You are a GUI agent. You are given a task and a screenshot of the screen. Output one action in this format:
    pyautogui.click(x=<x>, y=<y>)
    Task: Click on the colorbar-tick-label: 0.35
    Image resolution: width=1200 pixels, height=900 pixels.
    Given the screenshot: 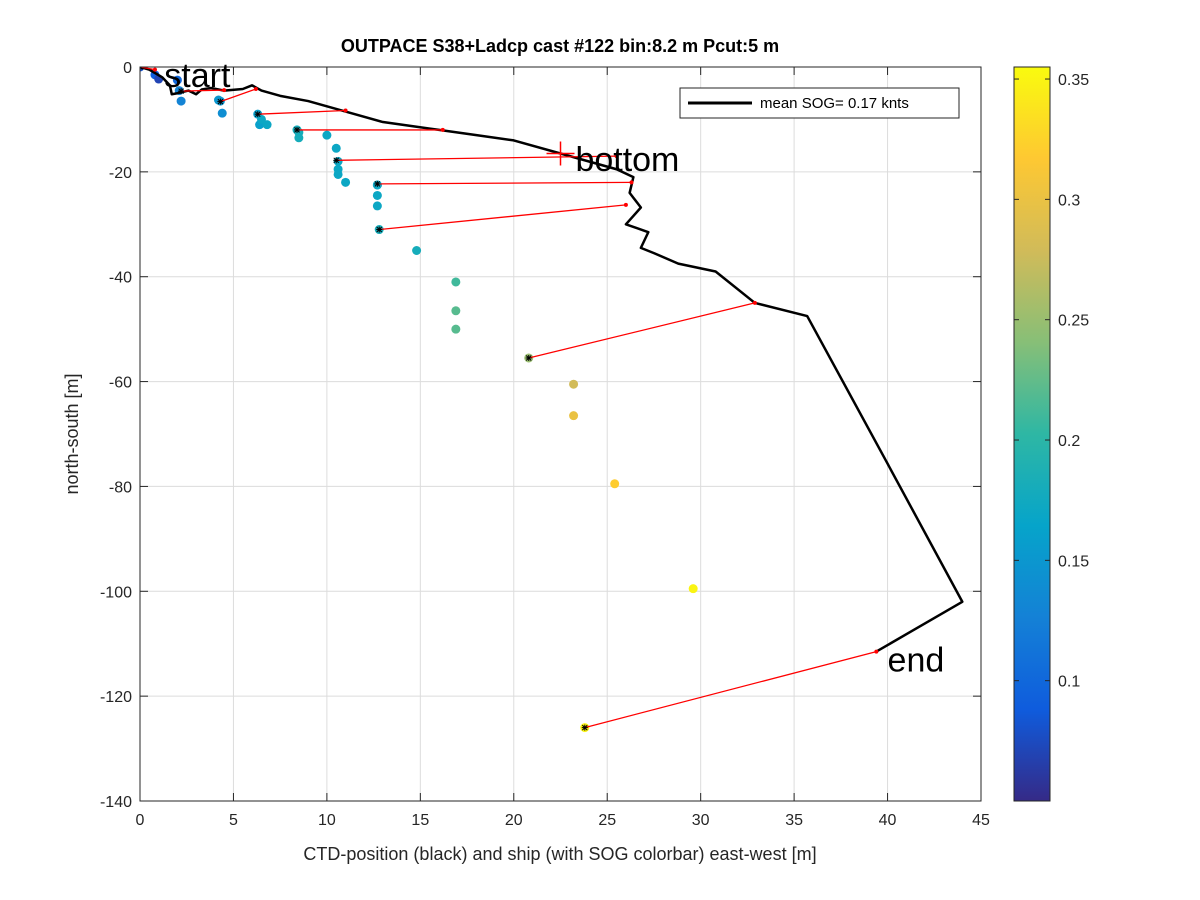 What is the action you would take?
    pyautogui.click(x=1073, y=80)
    